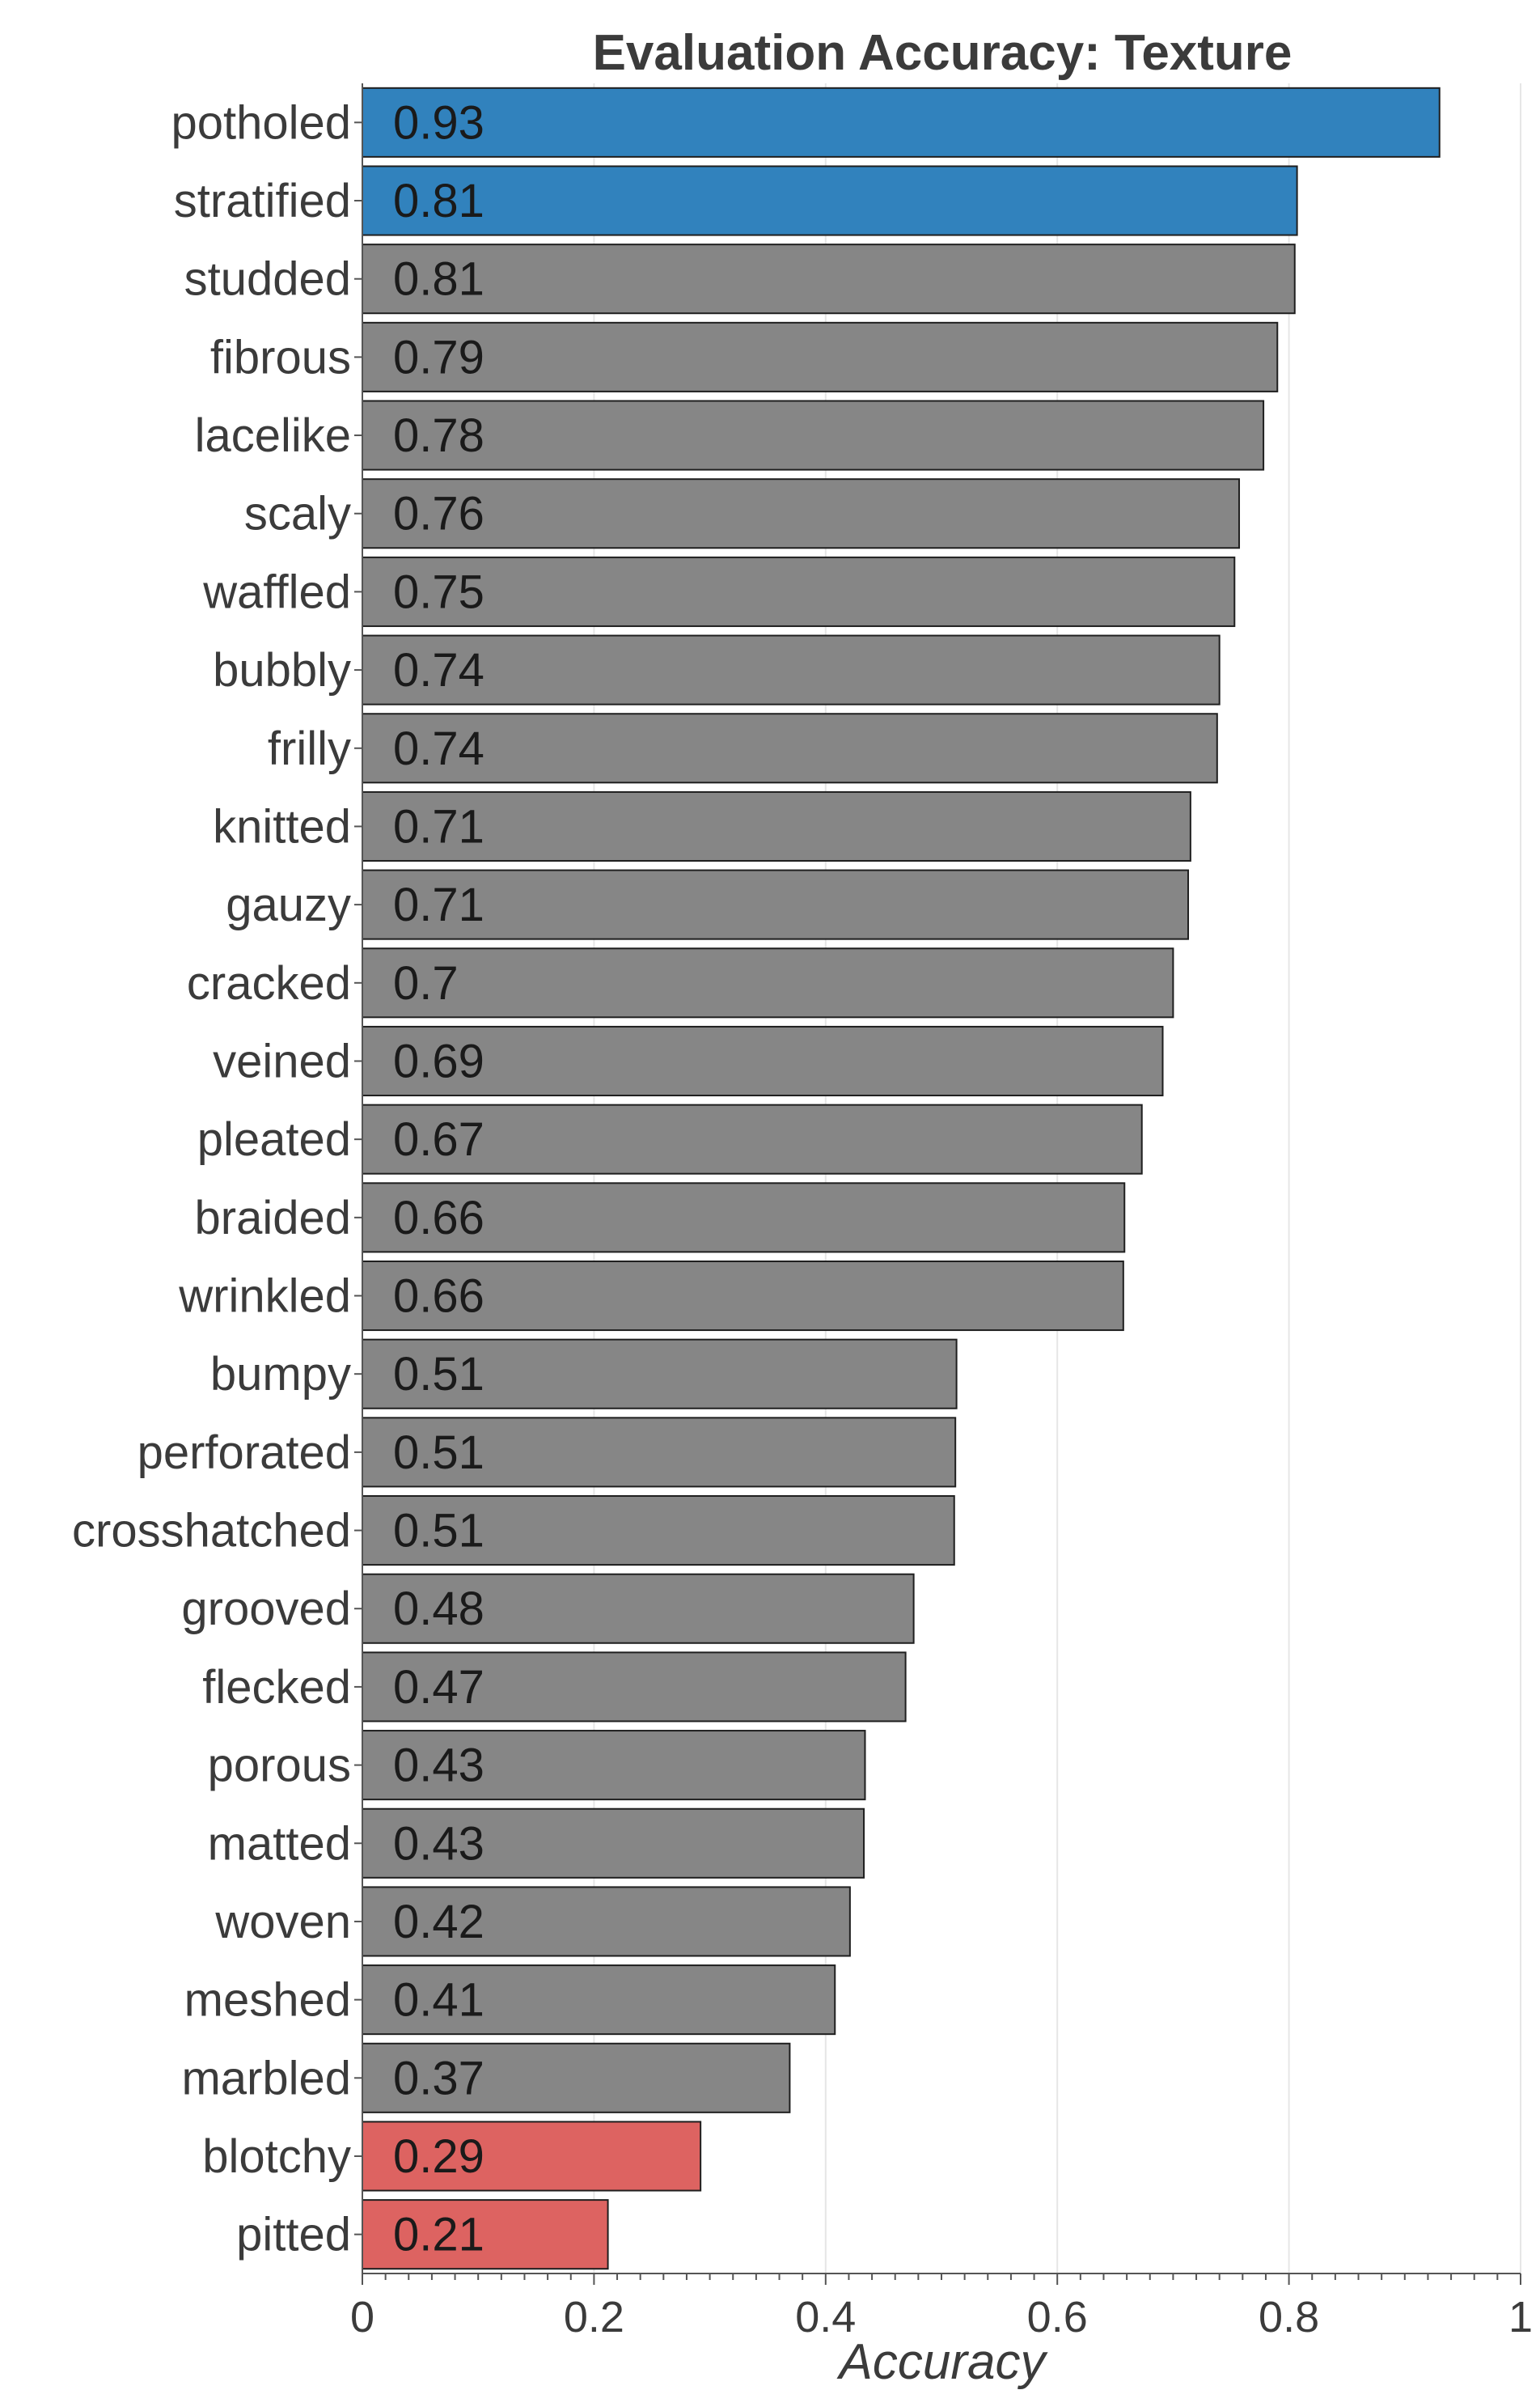 The width and height of the screenshot is (1540, 2407). I want to click on category-label-matted: matted, so click(279, 1843).